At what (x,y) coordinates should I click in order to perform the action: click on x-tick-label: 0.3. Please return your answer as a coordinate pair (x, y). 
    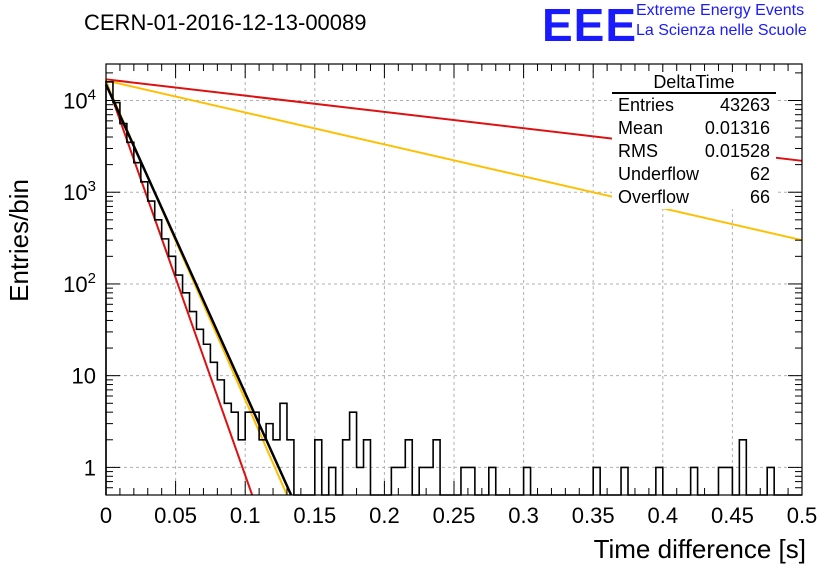
    Looking at the image, I should click on (523, 515).